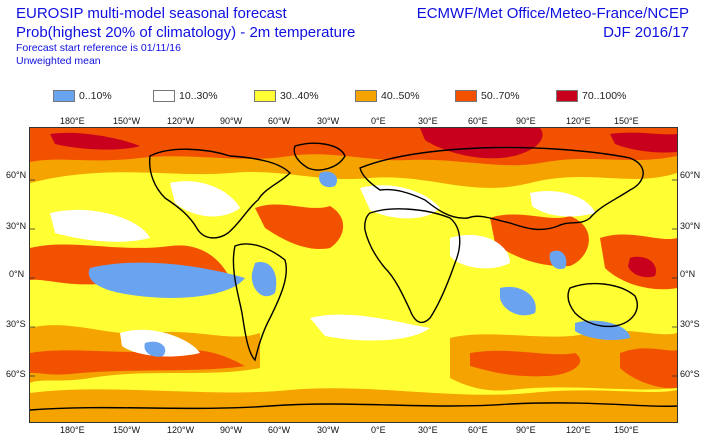 This screenshot has width=705, height=439. Describe the element at coordinates (378, 121) in the screenshot. I see `lon-tick-top: 0°E` at that location.